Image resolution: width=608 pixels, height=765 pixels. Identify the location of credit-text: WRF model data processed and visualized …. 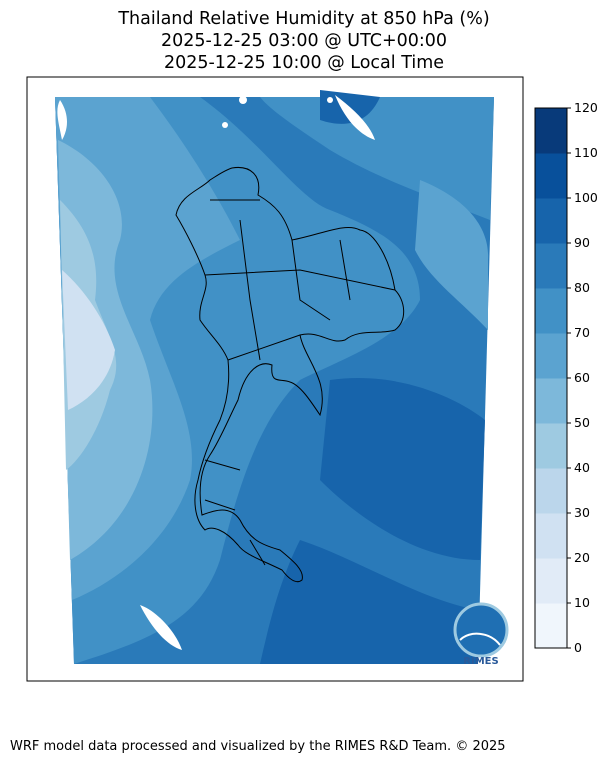
(258, 746).